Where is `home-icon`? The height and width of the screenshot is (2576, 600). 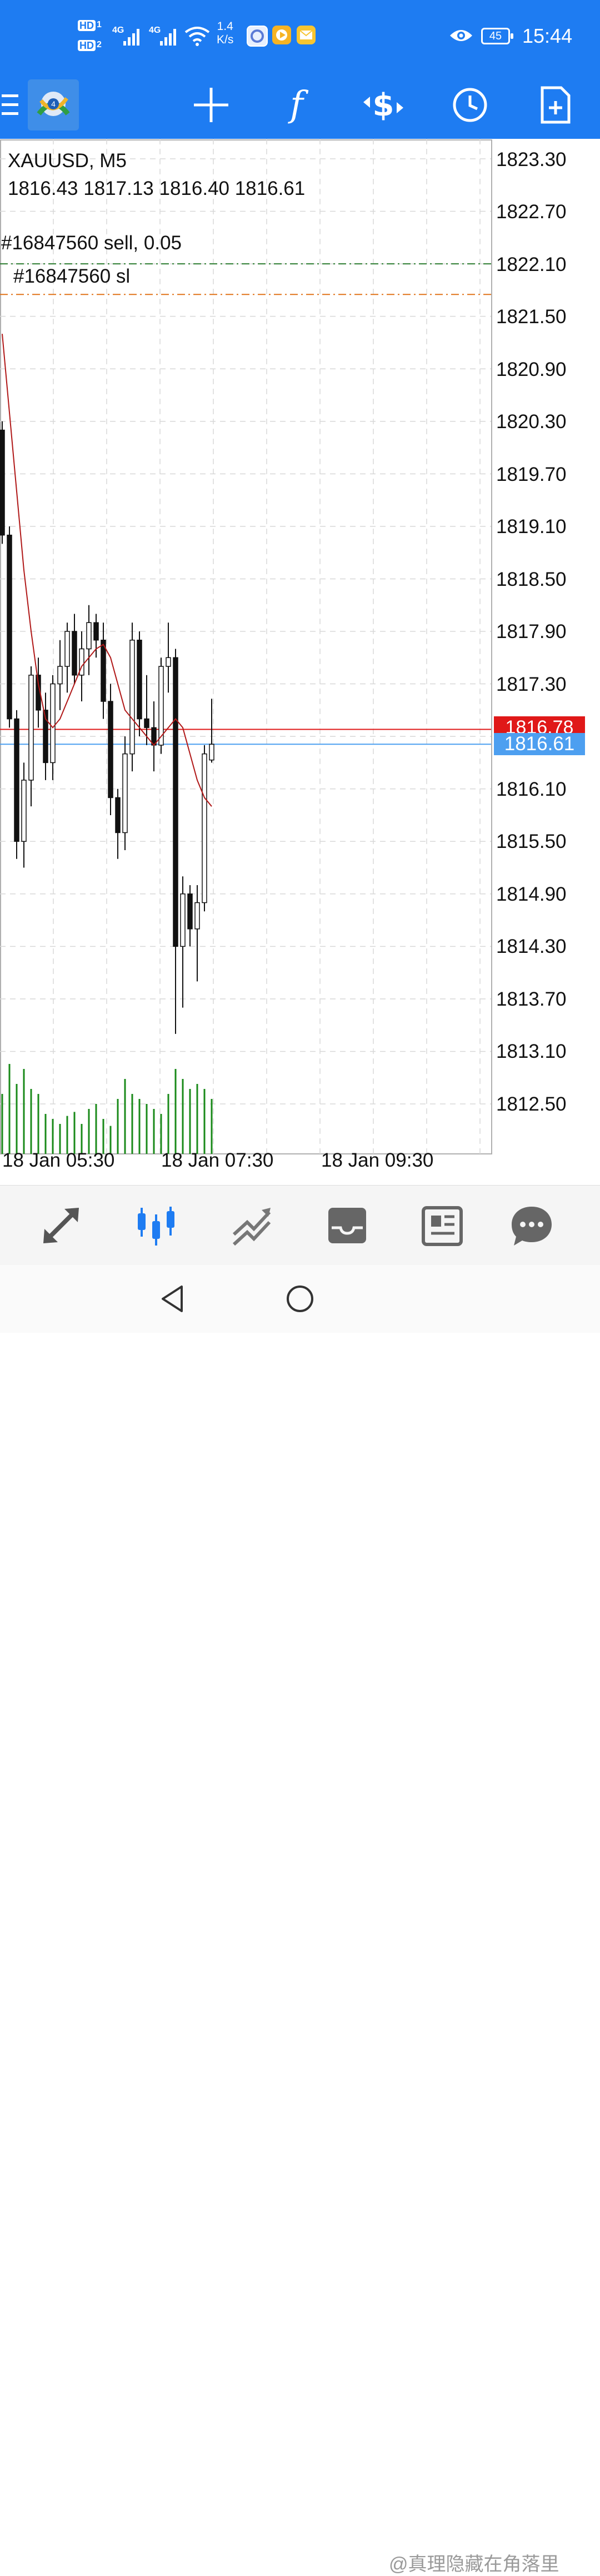
home-icon is located at coordinates (300, 1299).